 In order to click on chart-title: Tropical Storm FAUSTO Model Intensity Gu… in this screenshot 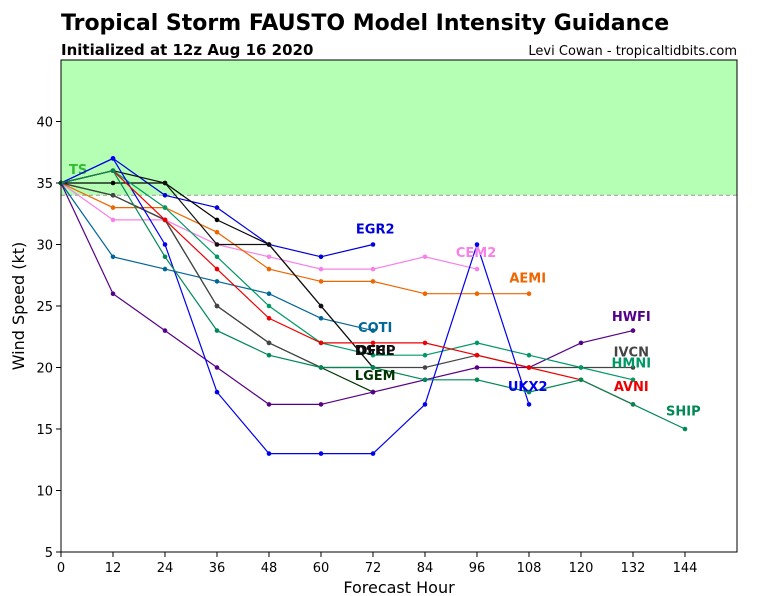, I will do `click(365, 23)`.